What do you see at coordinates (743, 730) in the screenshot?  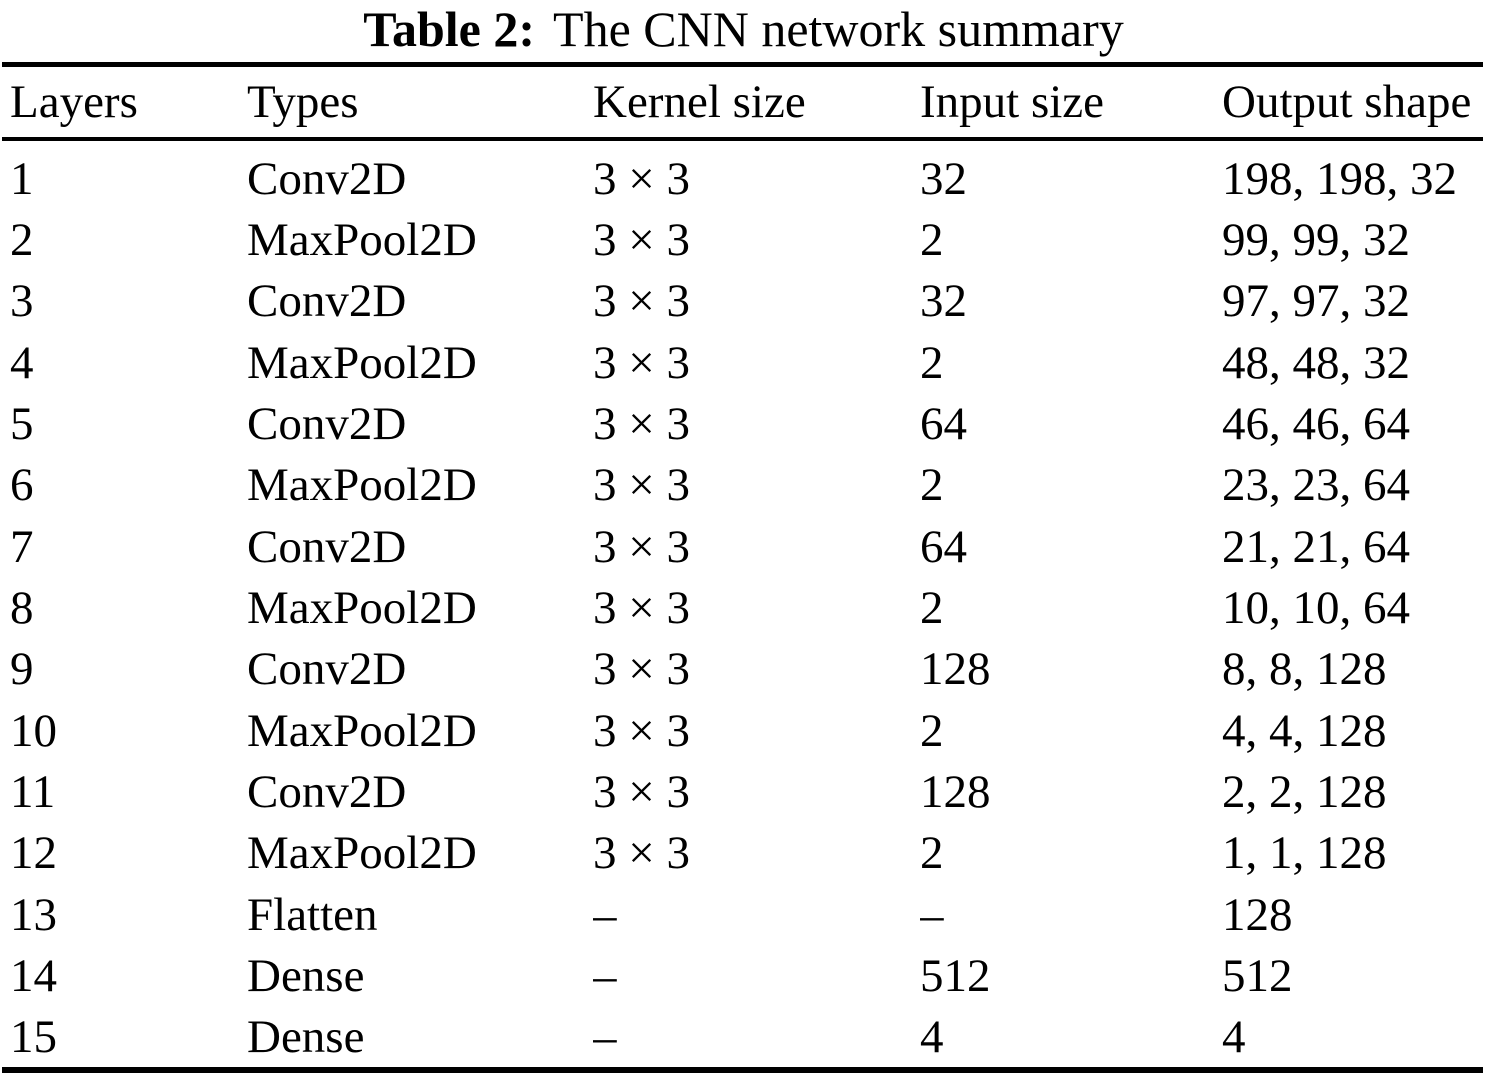 I see `table-row-10: 10 MaxPool2D 3 × 3 2 4, 4, 128` at bounding box center [743, 730].